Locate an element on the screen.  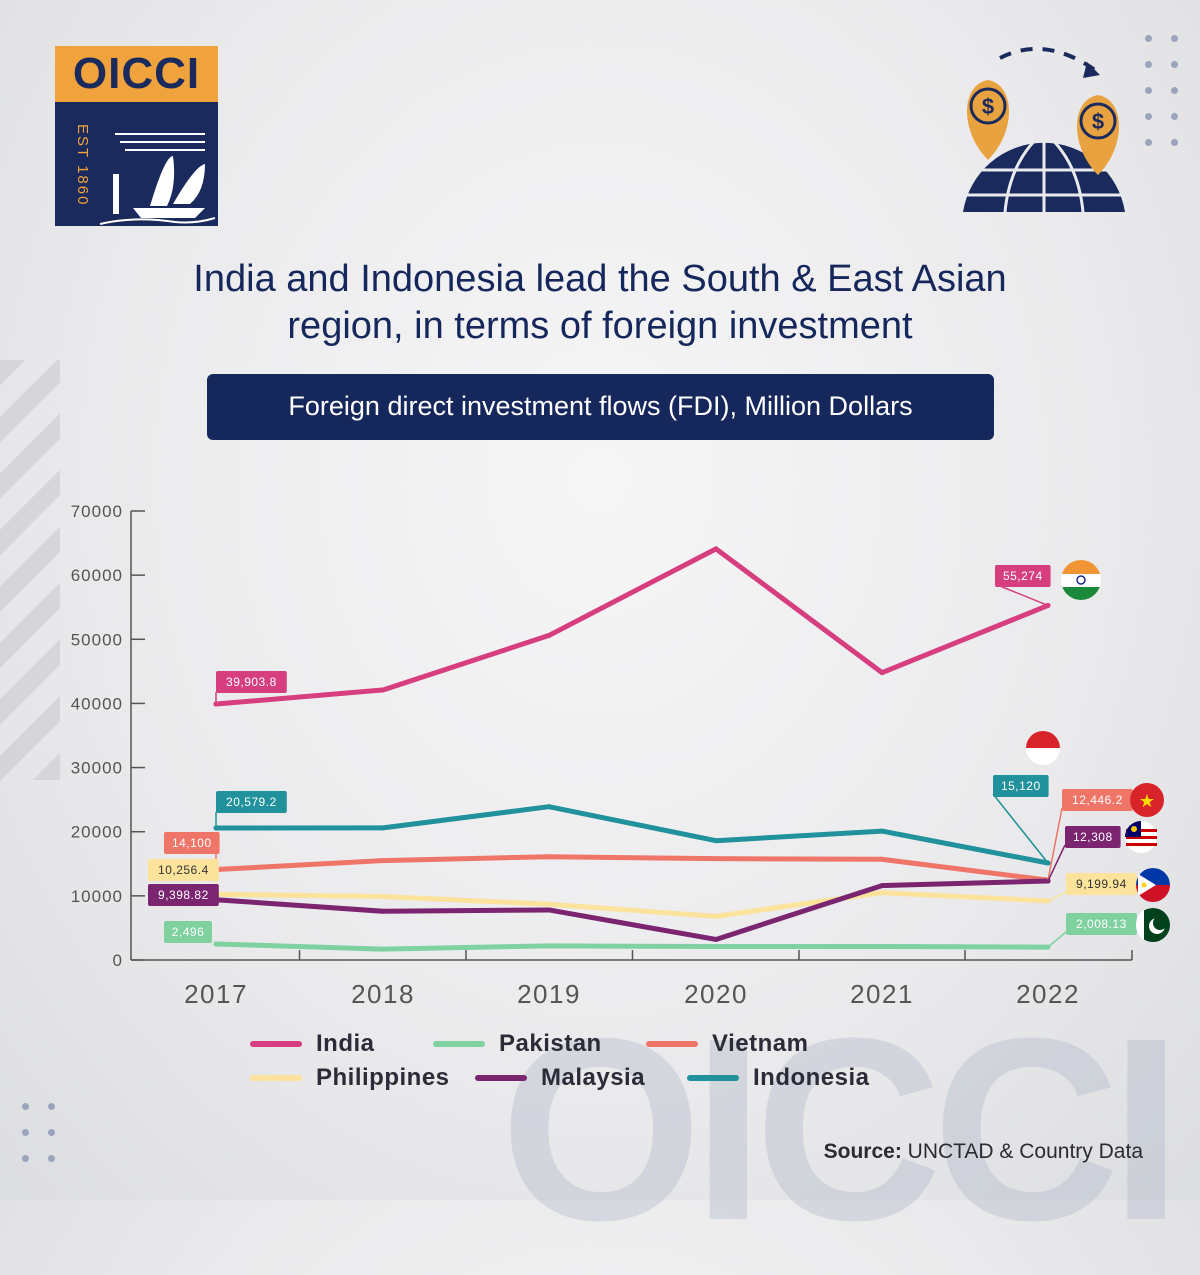
globe-money-icon: $ $ is located at coordinates (1044, 129).